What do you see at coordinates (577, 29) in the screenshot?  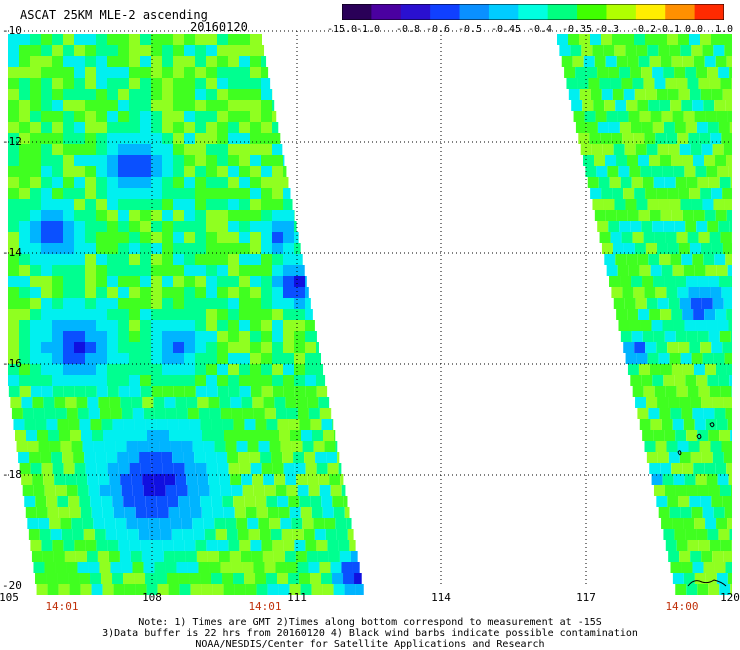 I see `colorbar-label: -0.35` at bounding box center [577, 29].